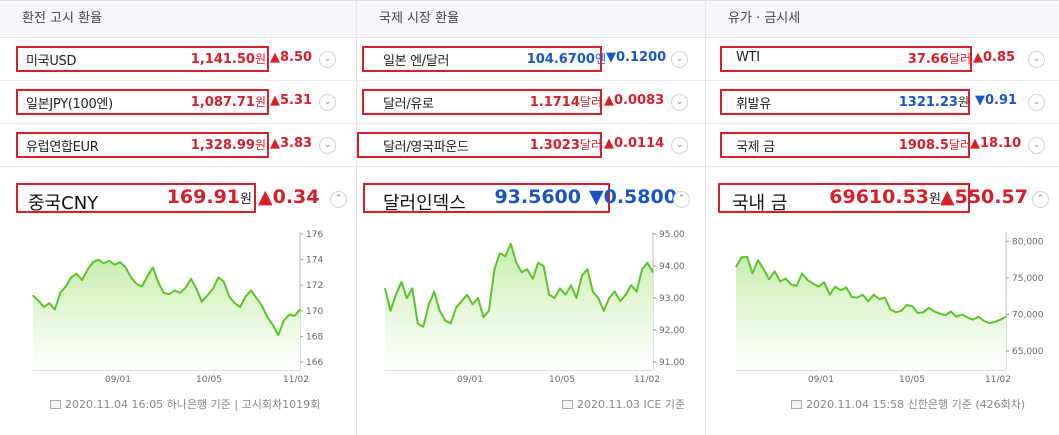 This screenshot has height=435, width=1059. Describe the element at coordinates (672, 267) in the screenshot. I see `y-tick-label: 94.00` at that location.